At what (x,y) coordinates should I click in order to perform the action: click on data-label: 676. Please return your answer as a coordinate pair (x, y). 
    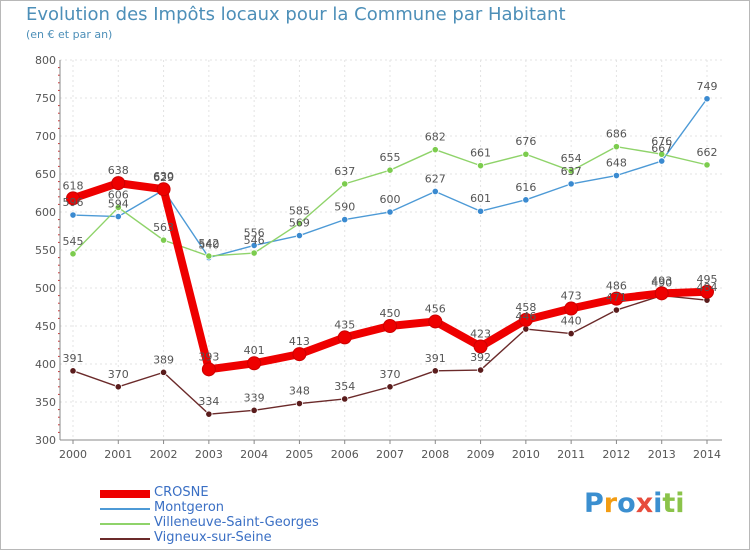
    Looking at the image, I should click on (525, 141).